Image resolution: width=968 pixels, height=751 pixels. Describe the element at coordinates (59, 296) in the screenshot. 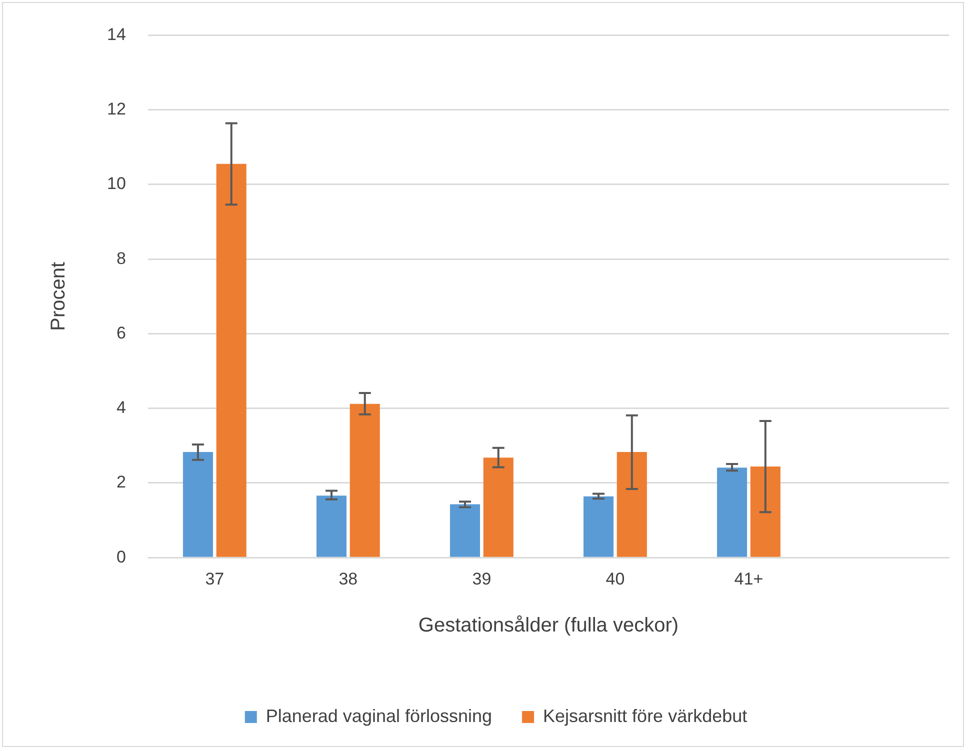

I see `y-axis-title: Procent` at that location.